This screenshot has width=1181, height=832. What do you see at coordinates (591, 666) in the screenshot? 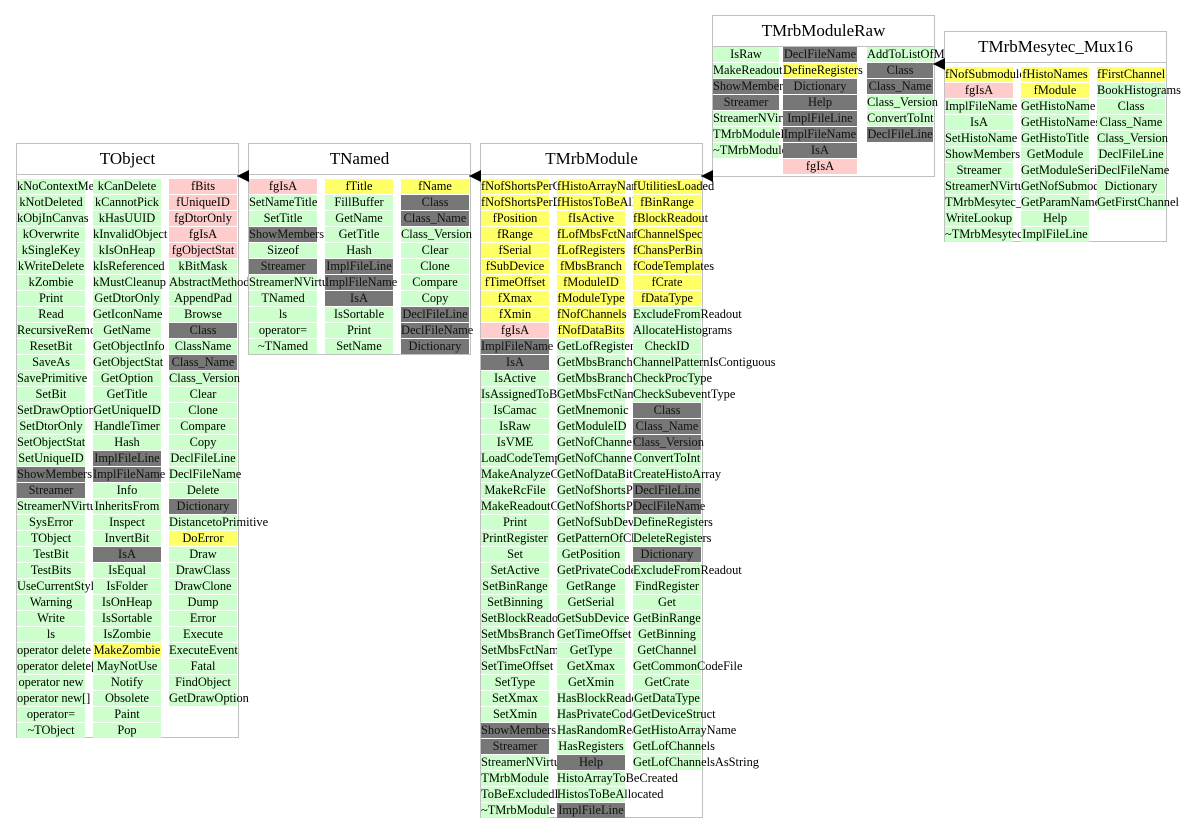
I see `member-getxmax: GetXmax` at bounding box center [591, 666].